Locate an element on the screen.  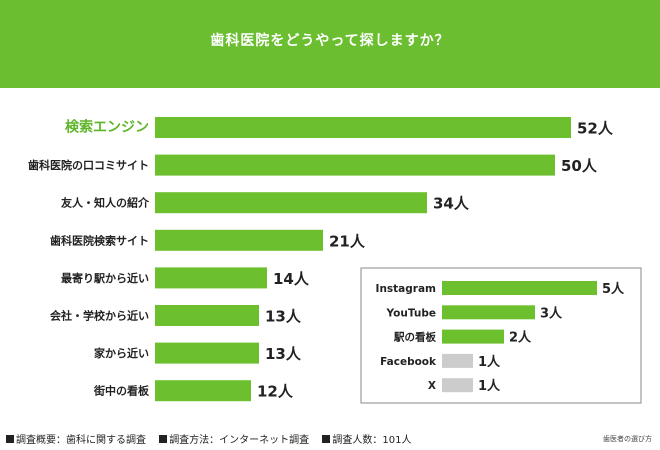
category-label: 会社・学校から近い is located at coordinates (99, 316).